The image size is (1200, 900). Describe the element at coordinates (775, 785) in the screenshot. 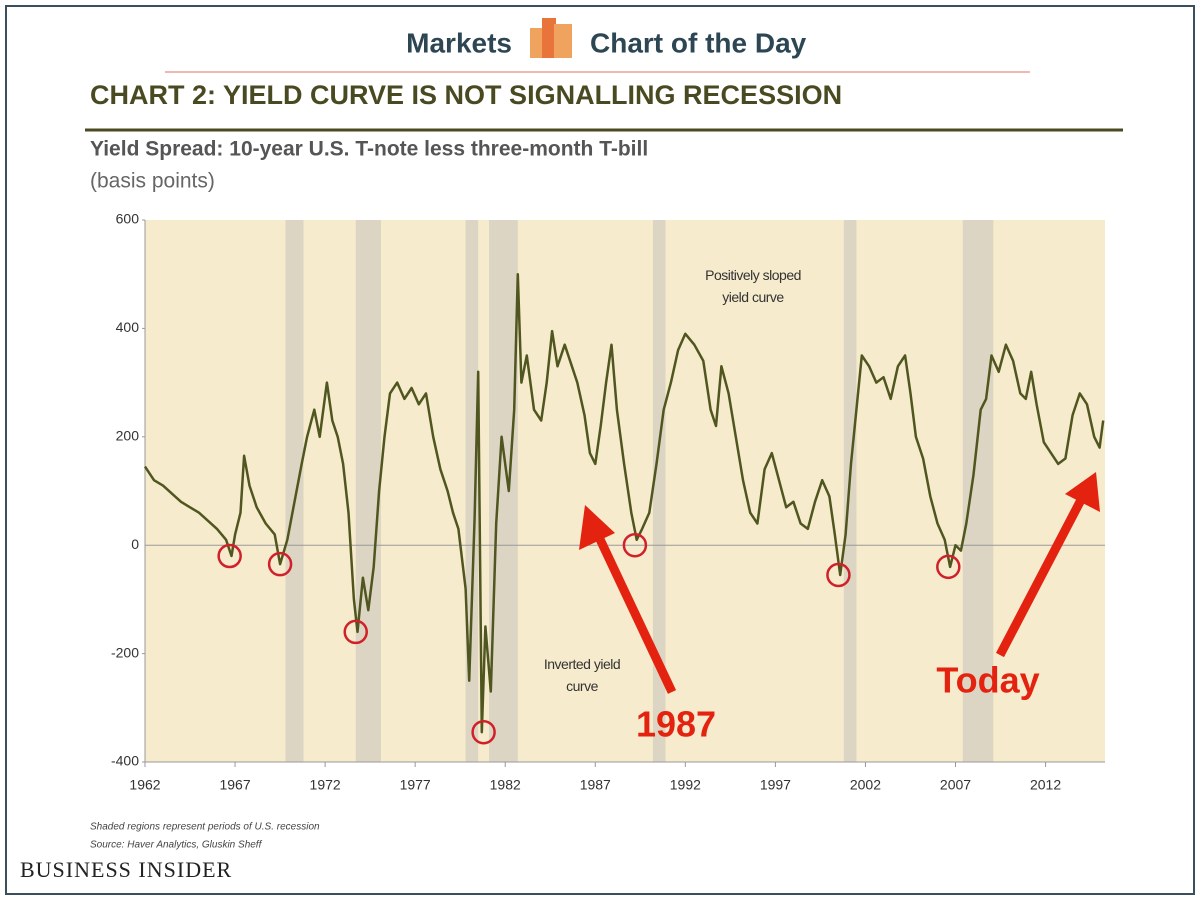

I see `x-tick-label: 1997` at that location.